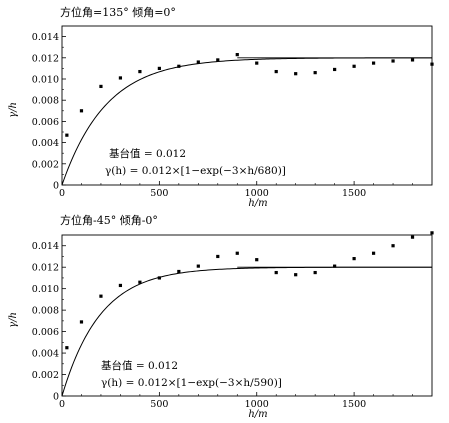 This screenshot has height=423, width=449. I want to click on model-formula: γ(h) = 0.012×[1−exp(−3×h/590)], so click(191, 383).